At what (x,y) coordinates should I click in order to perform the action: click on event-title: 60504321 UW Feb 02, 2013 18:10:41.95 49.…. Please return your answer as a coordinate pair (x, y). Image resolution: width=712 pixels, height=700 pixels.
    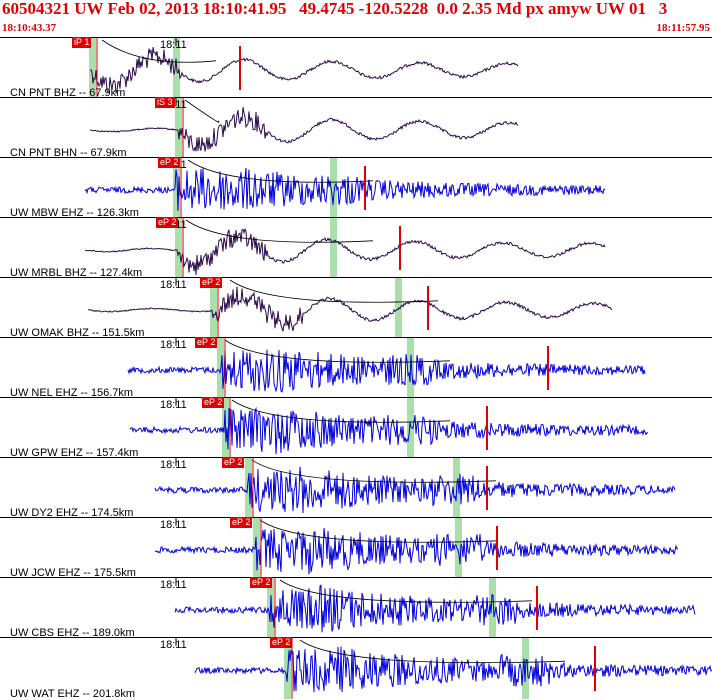
    Looking at the image, I should click on (335, 9).